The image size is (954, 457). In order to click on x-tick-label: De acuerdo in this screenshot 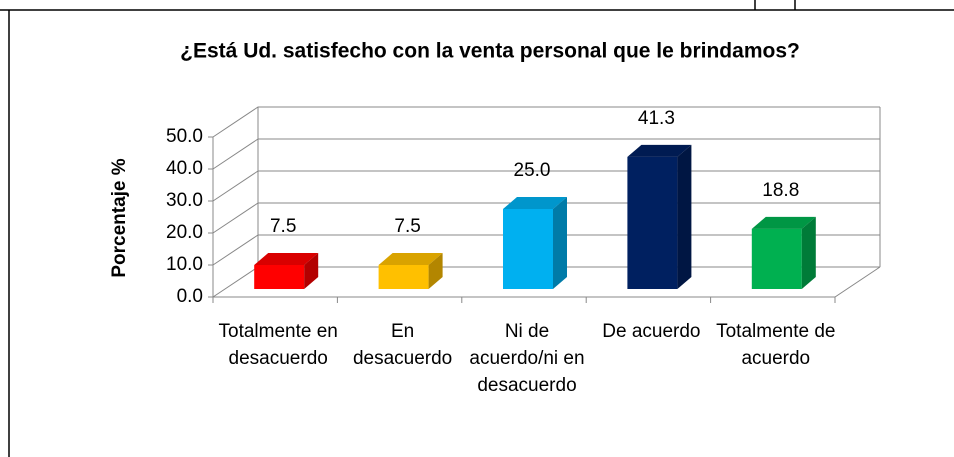, I will do `click(651, 331)`.